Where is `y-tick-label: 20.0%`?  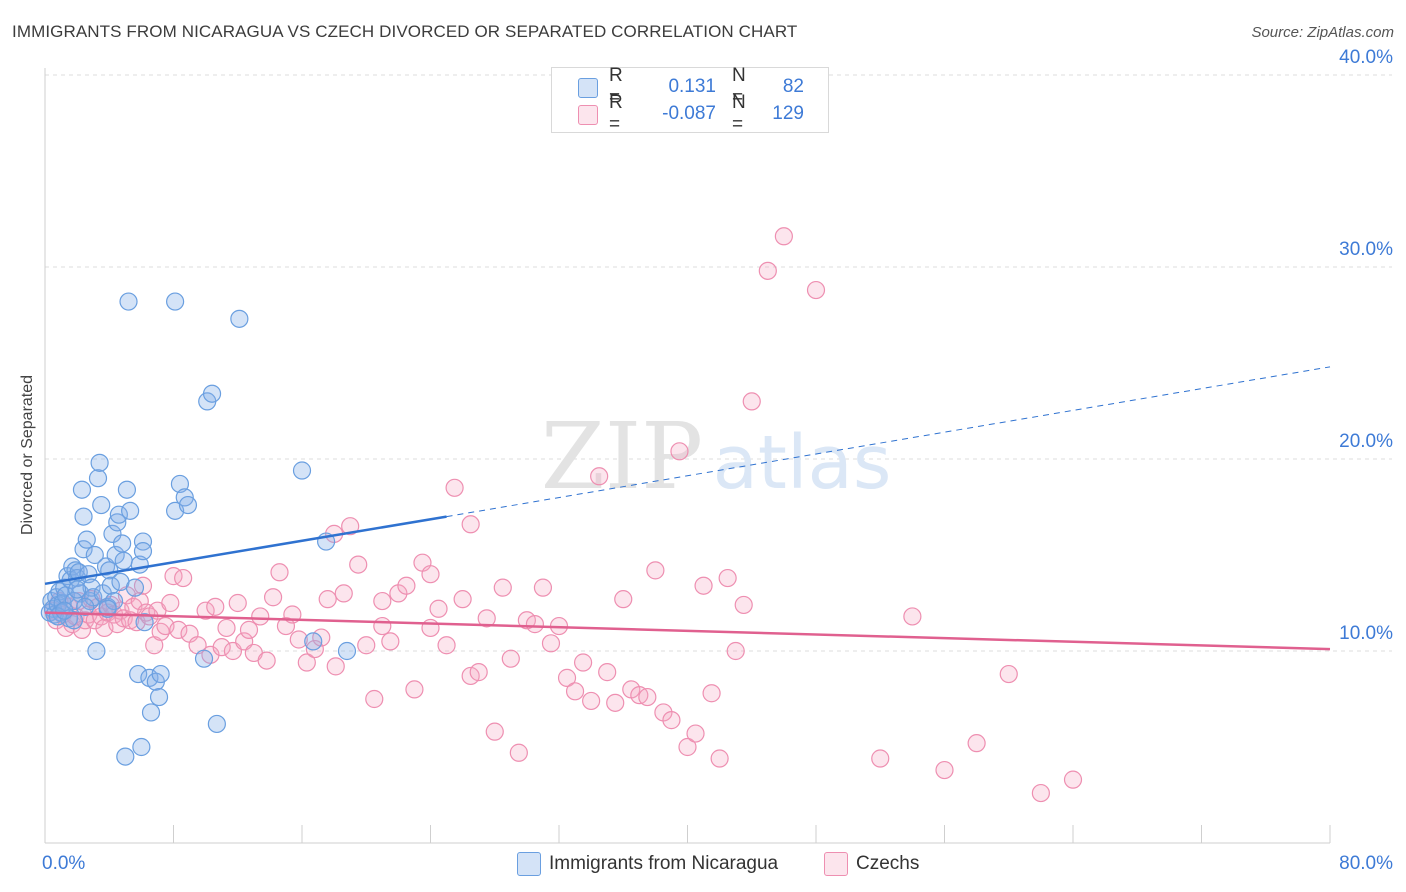 y-tick-label: 20.0% is located at coordinates (1366, 441).